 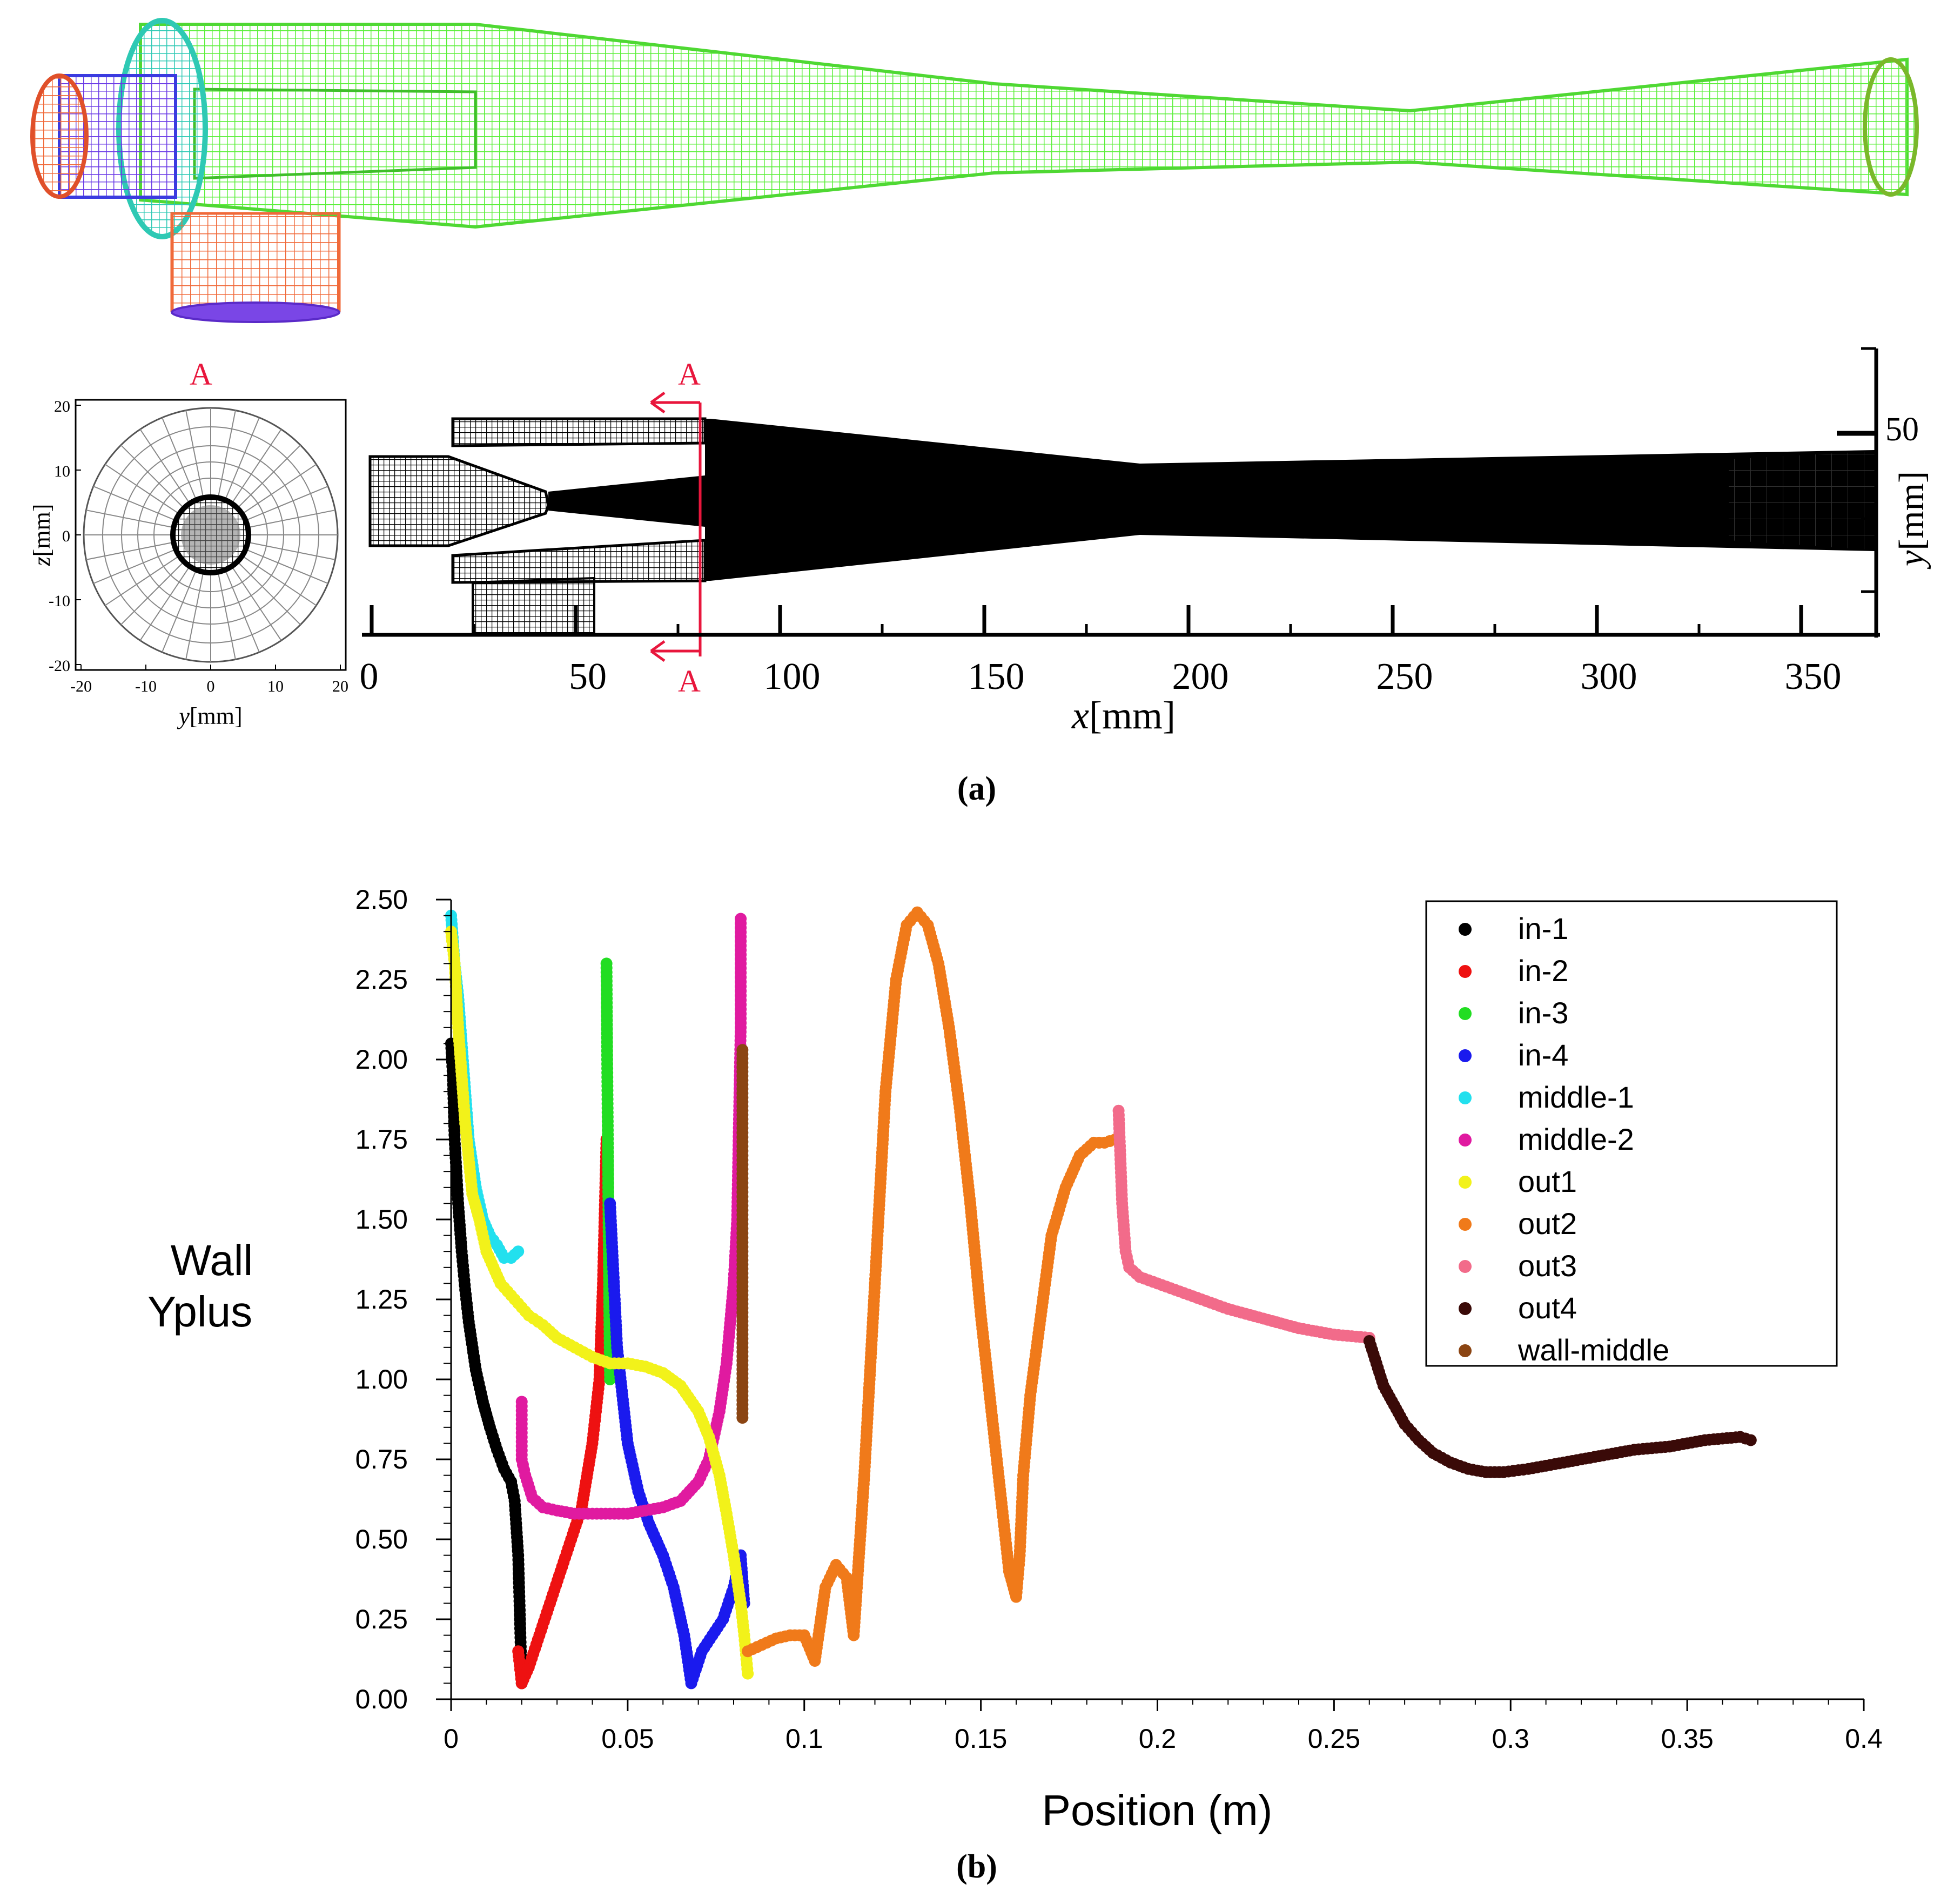 I want to click on cross-section-y-tick: -10, so click(x=146, y=686).